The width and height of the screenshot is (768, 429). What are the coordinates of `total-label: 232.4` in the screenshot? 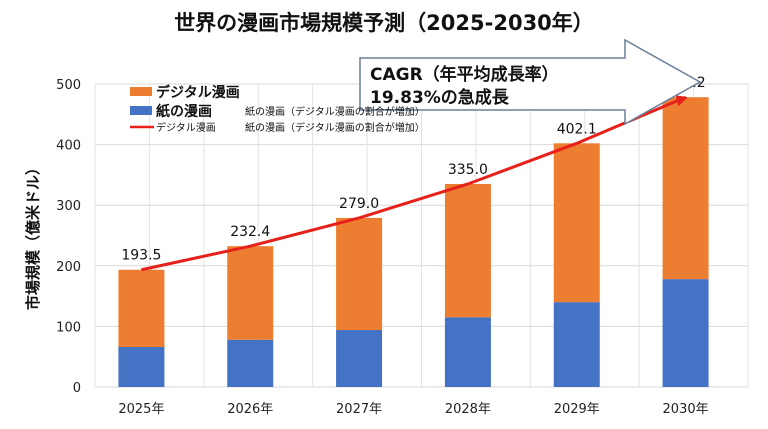 It's located at (250, 232).